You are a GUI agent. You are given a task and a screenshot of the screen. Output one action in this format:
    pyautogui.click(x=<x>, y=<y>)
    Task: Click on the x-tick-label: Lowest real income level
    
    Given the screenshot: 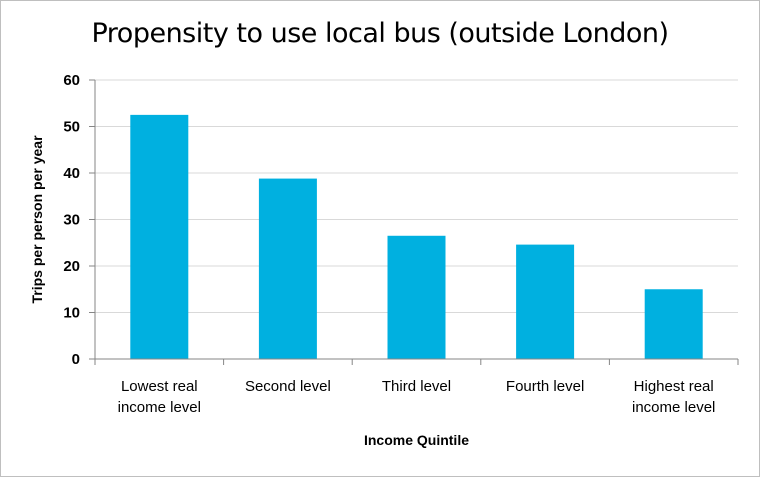 What is the action you would take?
    pyautogui.click(x=159, y=397)
    